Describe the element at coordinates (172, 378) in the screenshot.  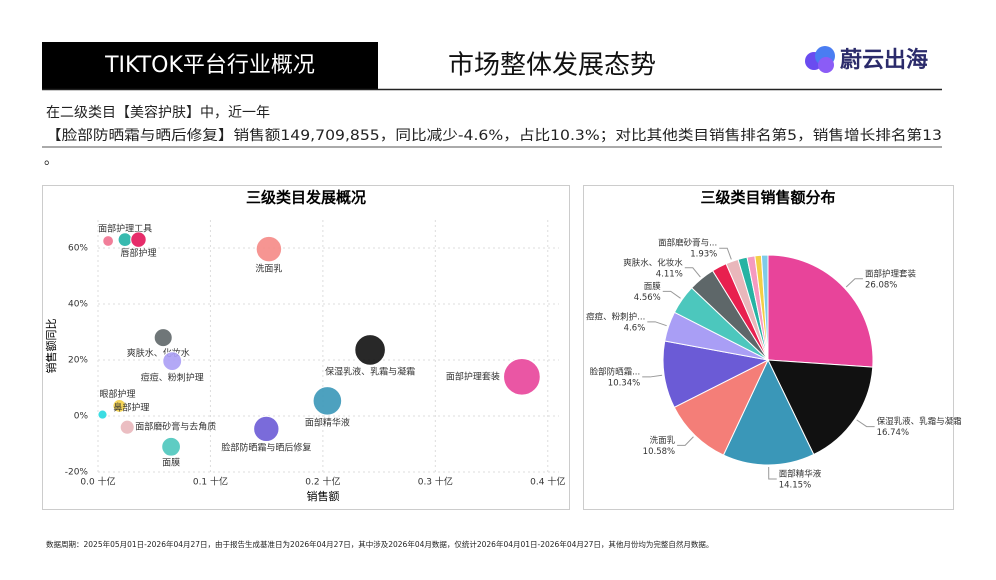
I see `point-label: 痘痘、粉刺护理` at that location.